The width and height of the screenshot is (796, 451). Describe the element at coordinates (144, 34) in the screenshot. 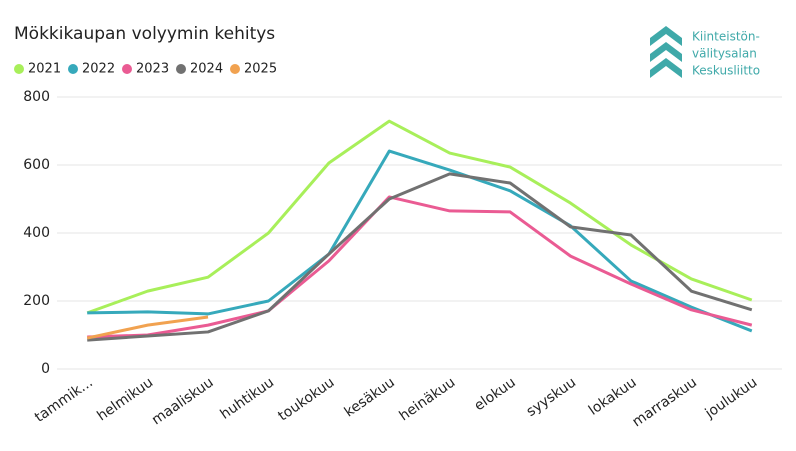

I see `chart-title: Mökkikaupan volyymin kehitys` at that location.